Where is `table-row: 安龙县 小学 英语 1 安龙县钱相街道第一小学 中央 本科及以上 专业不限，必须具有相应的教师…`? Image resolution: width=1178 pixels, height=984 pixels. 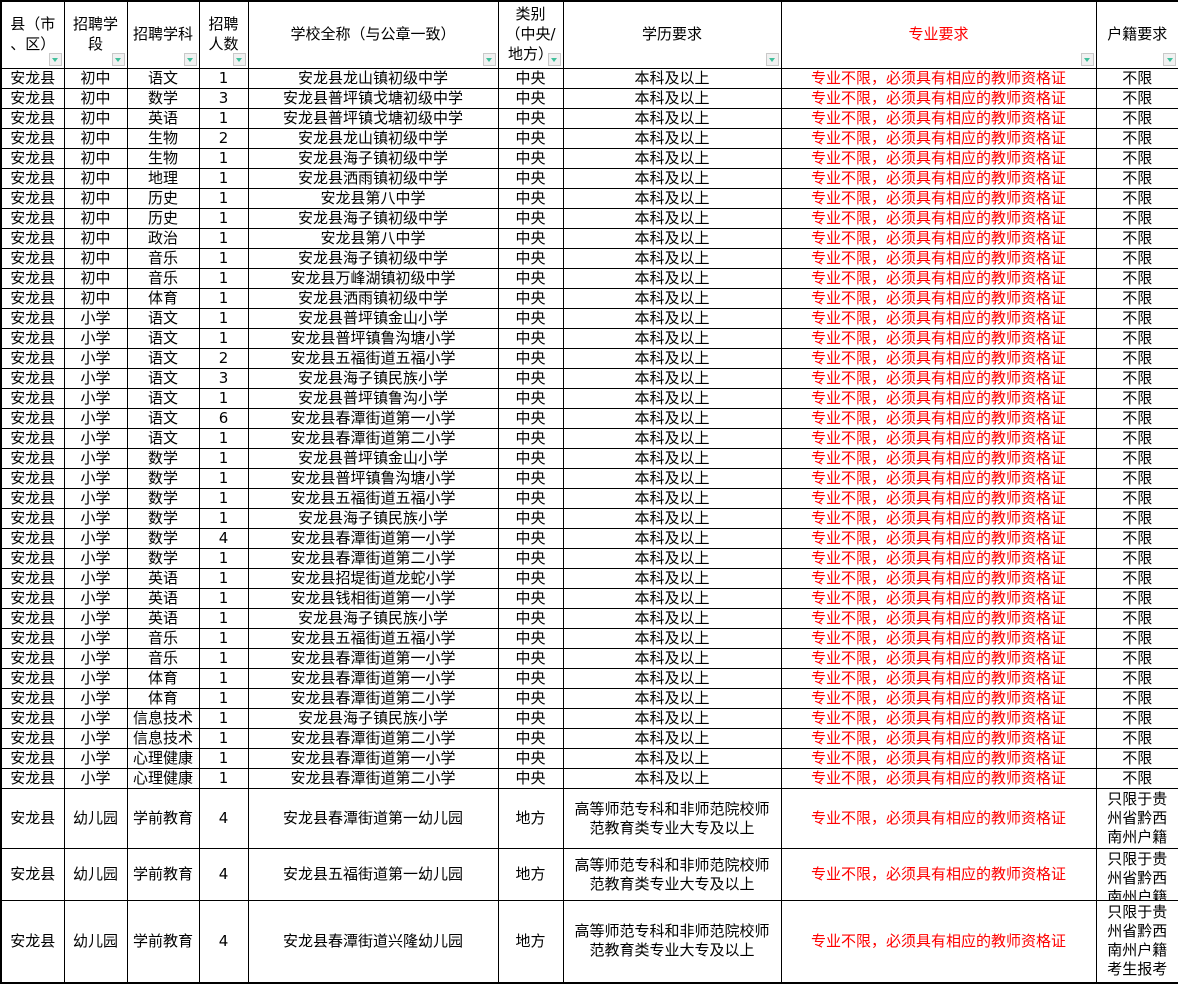 table-row: 安龙县 小学 英语 1 安龙县钱相街道第一小学 中央 本科及以上 专业不限，必须具有相应的教师… is located at coordinates (589, 598).